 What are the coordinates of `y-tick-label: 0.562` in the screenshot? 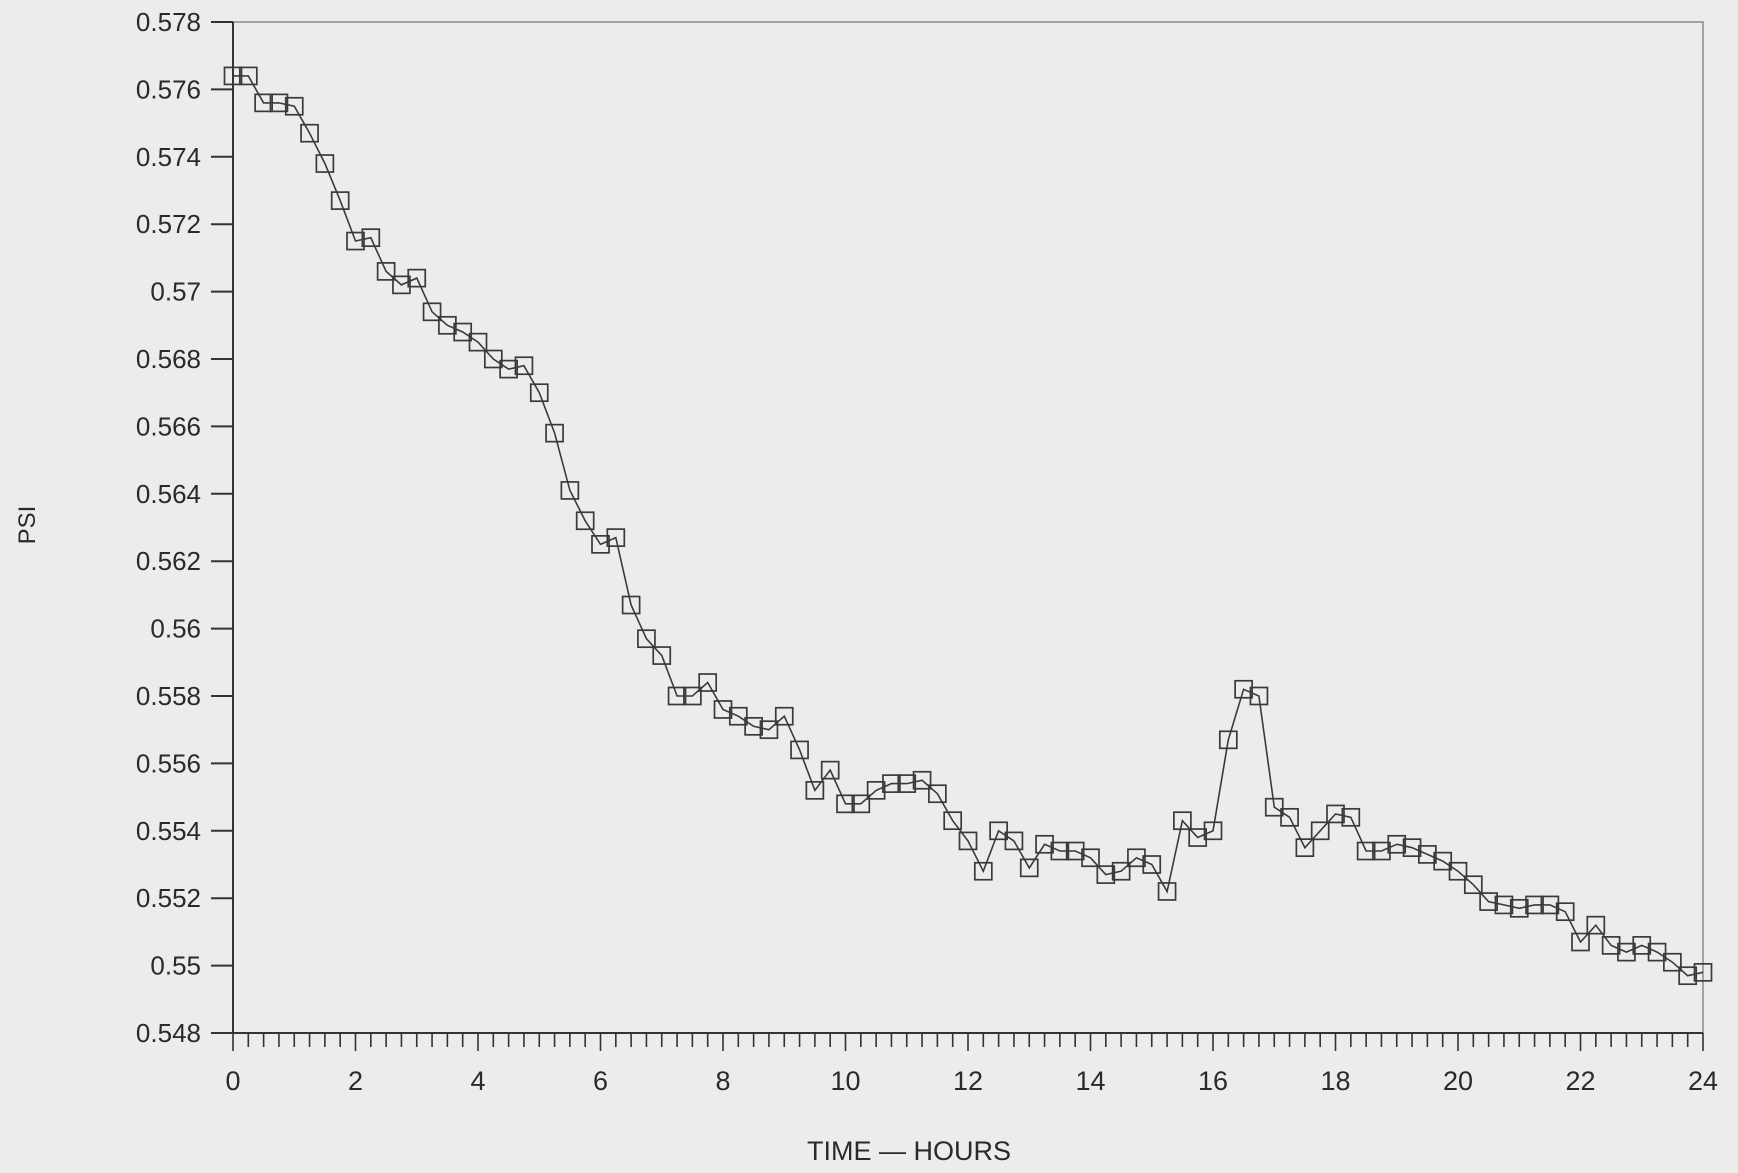 It's located at (168, 561).